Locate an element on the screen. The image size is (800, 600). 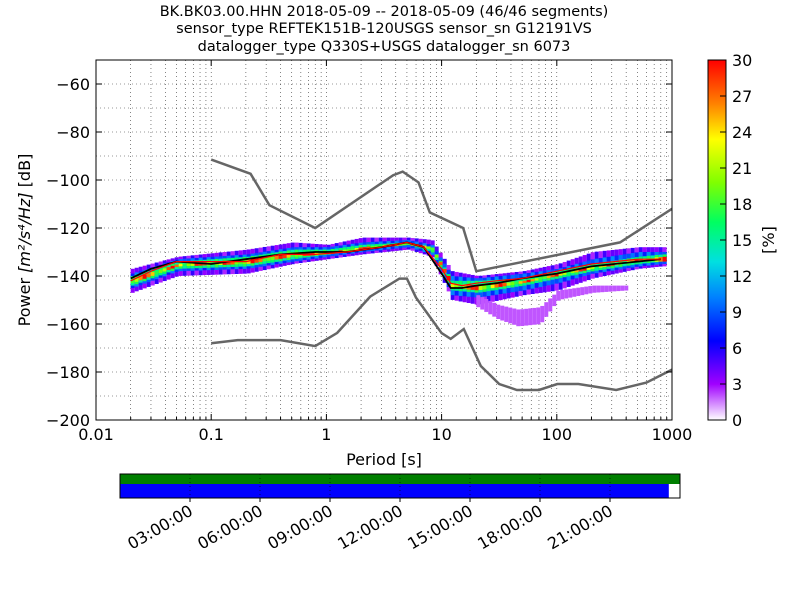
colorbar-tick-label: 30 is located at coordinates (742, 60).